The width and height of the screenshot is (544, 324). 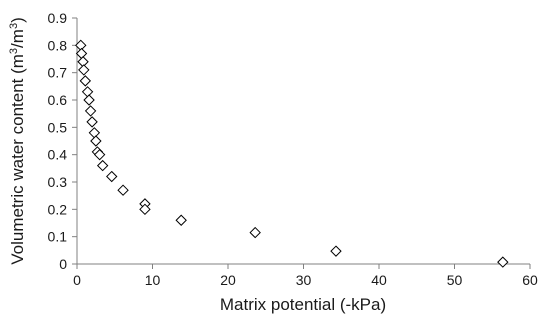 What do you see at coordinates (17, 20) in the screenshot?
I see `y-axis-title-end: )` at bounding box center [17, 20].